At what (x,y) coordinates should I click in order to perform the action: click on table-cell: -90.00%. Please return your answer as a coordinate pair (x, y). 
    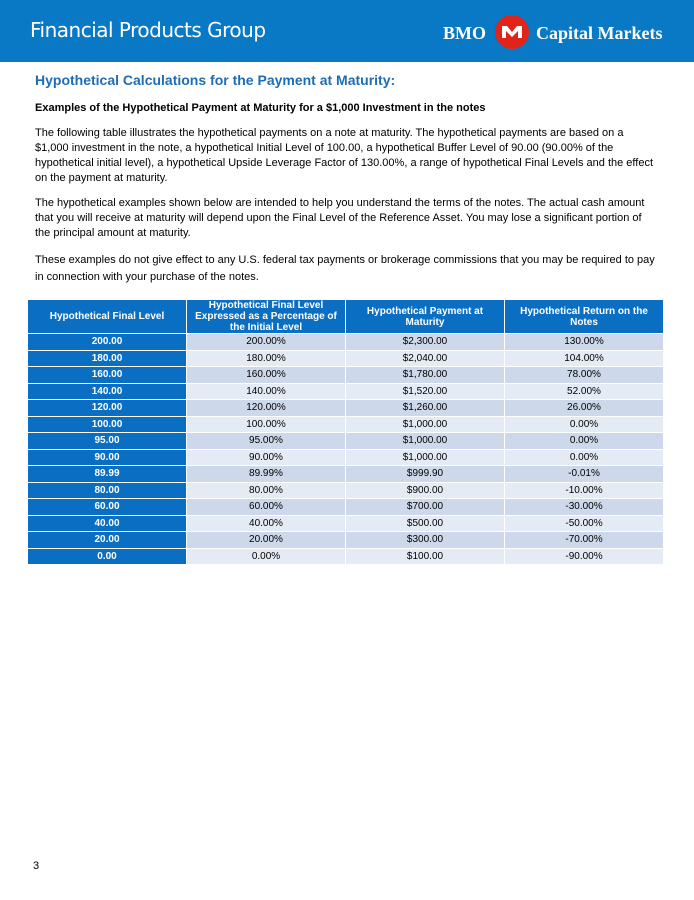
    Looking at the image, I should click on (584, 556).